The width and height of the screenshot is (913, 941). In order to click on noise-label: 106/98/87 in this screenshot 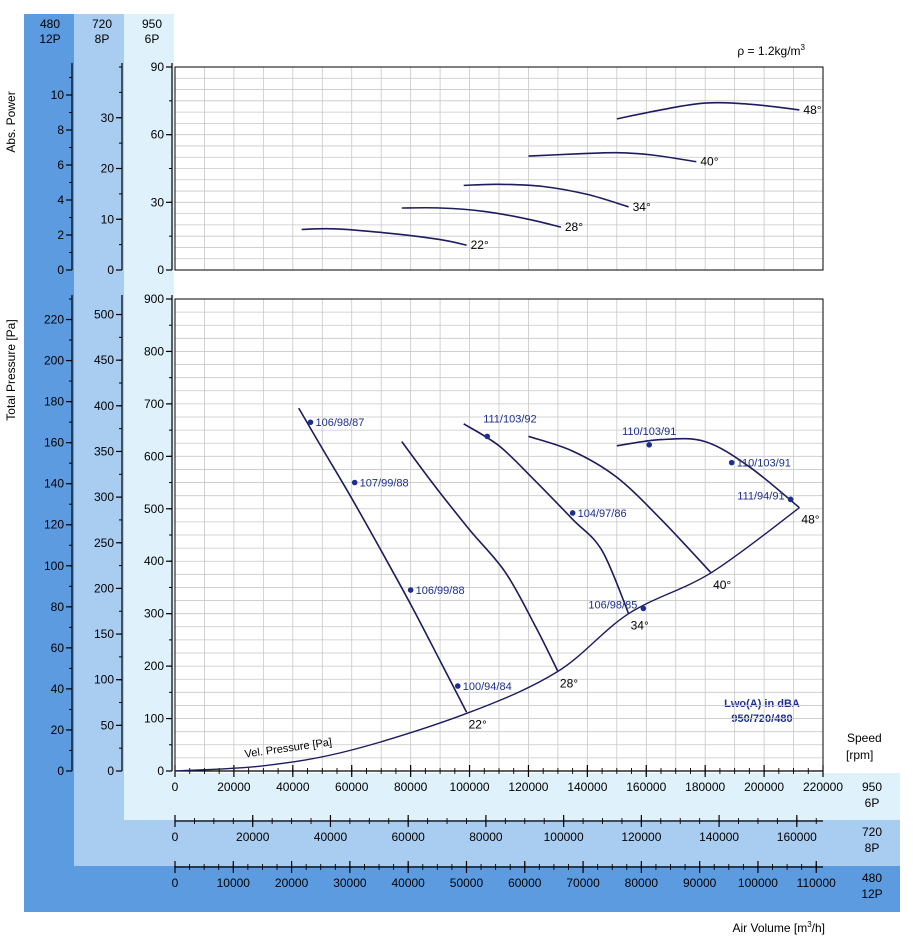, I will do `click(339, 423)`.